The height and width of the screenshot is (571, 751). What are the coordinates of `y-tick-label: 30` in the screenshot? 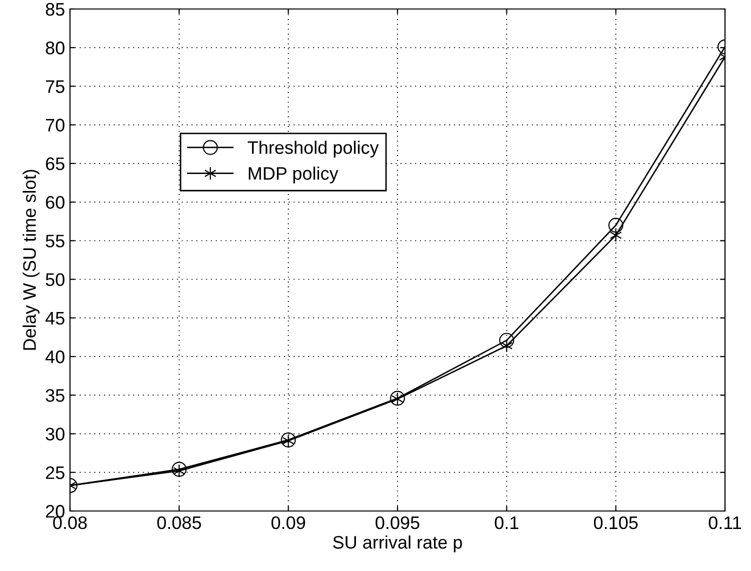 It's located at (55, 434).